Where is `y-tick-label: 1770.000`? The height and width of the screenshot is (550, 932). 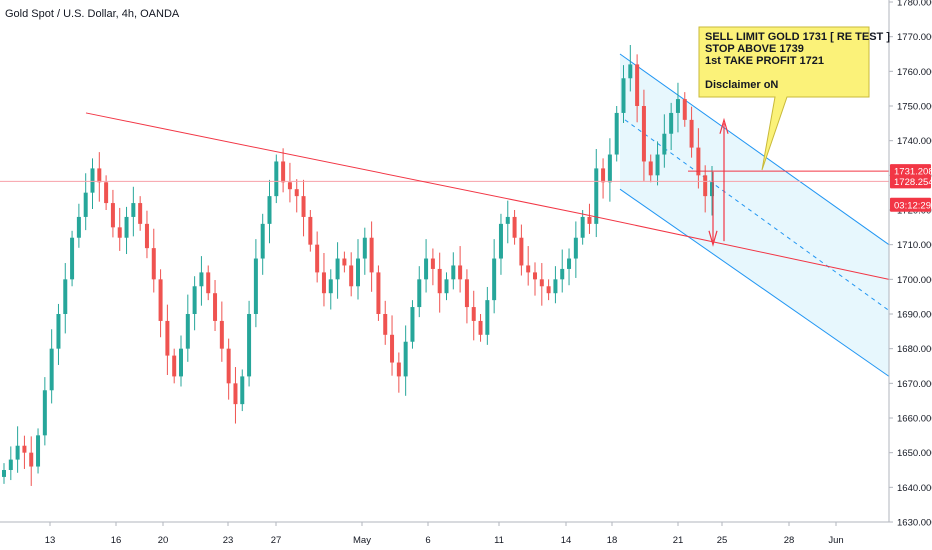
y-tick-label: 1770.000 is located at coordinates (914, 37).